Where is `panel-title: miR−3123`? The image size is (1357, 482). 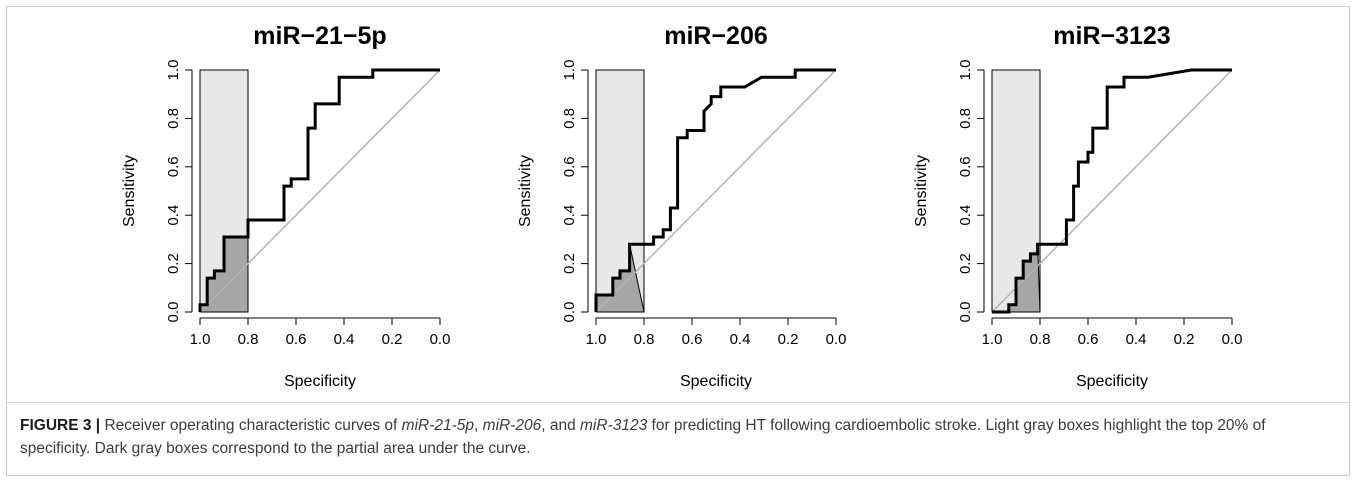
panel-title: miR−3123 is located at coordinates (1111, 36).